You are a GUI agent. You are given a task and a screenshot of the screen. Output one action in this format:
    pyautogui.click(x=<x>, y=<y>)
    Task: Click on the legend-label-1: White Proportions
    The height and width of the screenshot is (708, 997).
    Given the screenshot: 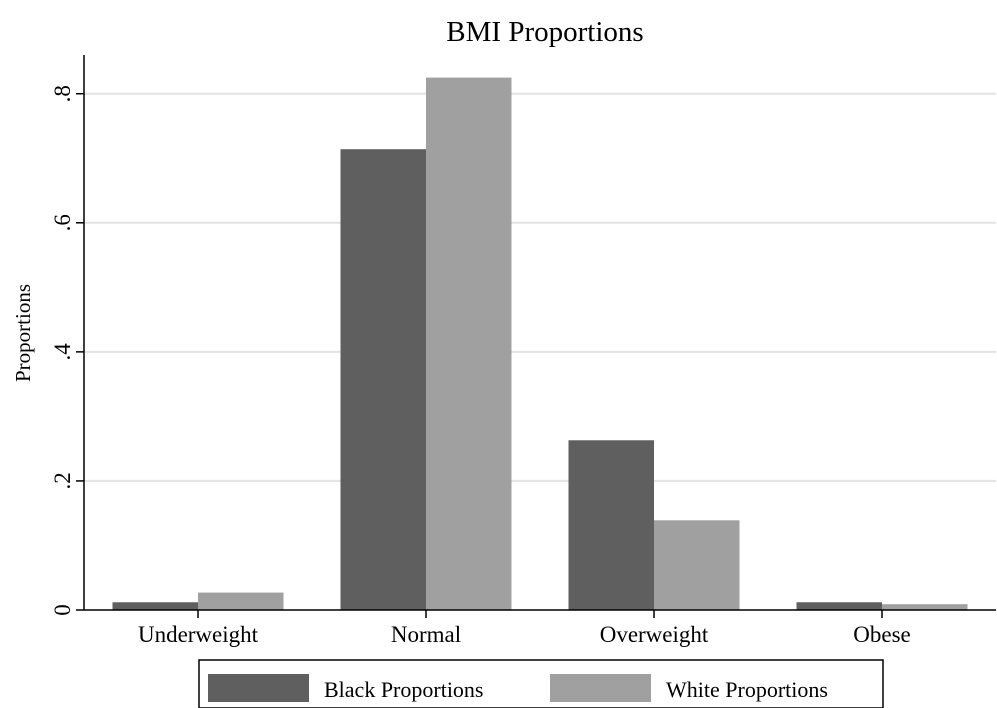 What is the action you would take?
    pyautogui.click(x=747, y=689)
    